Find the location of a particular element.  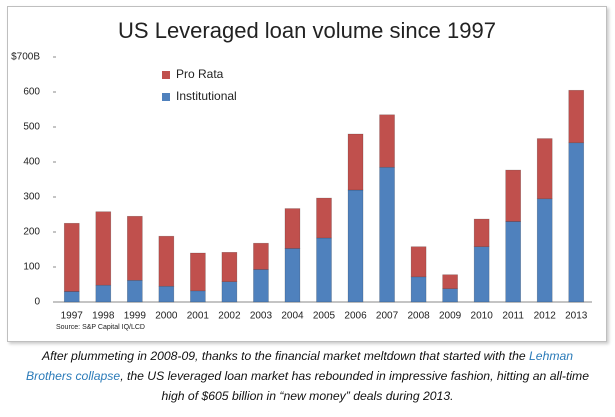

legend-label: Pro Rata is located at coordinates (200, 74).